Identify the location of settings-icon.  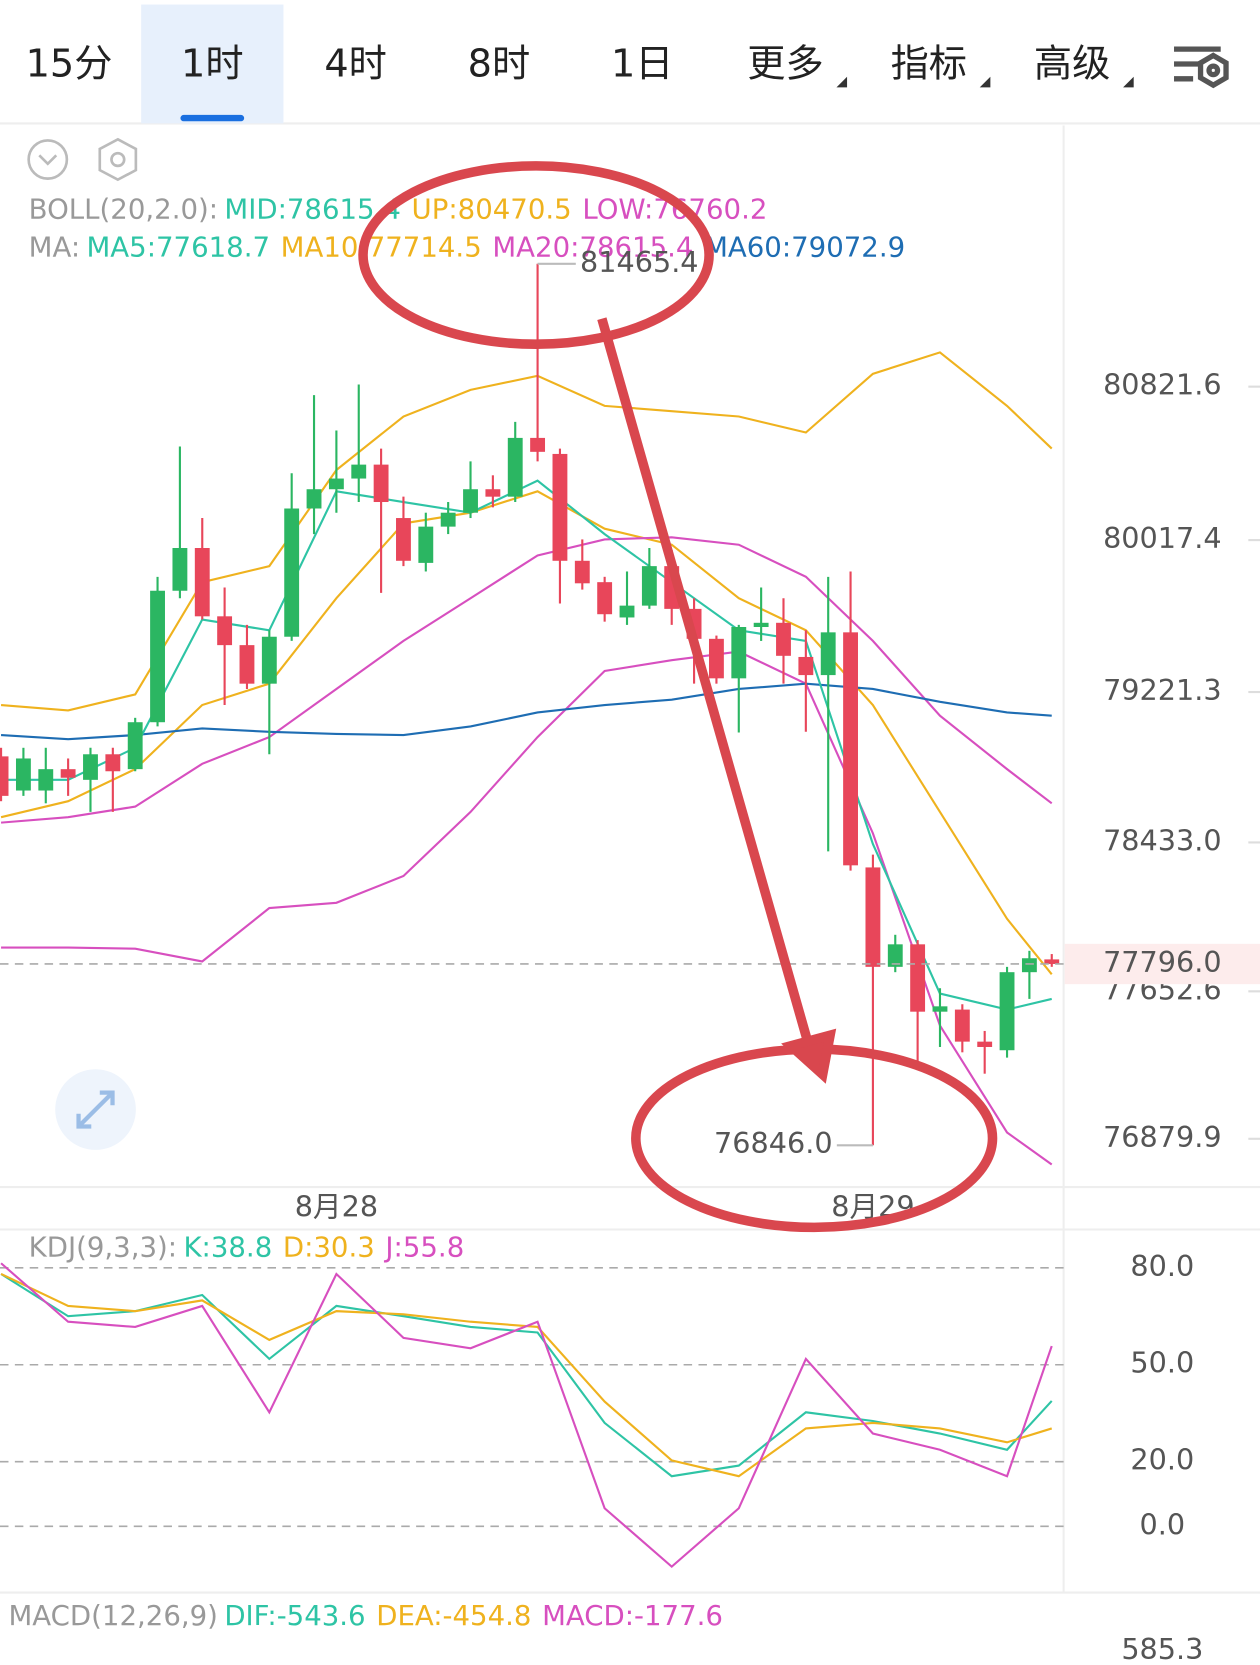
(1201, 67).